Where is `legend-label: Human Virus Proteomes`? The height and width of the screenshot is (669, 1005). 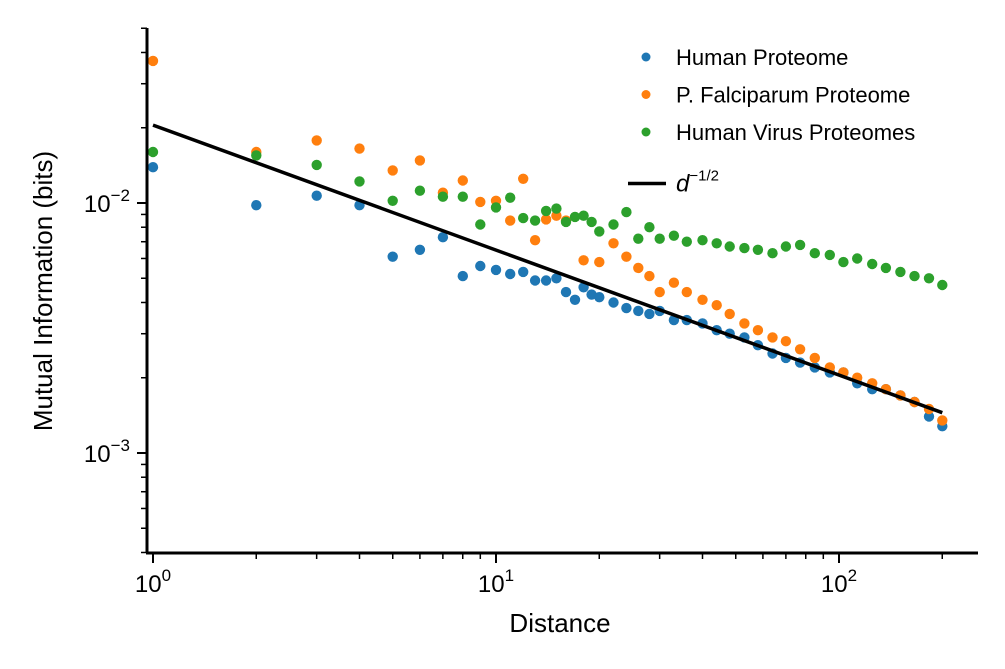 legend-label: Human Virus Proteomes is located at coordinates (795, 132).